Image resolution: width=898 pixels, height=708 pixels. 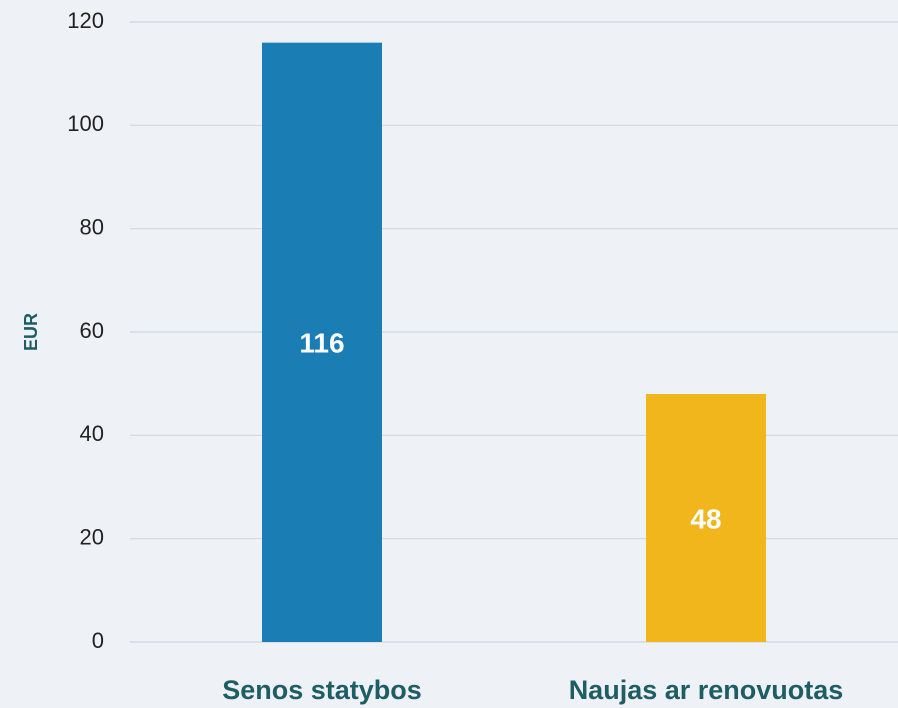 I want to click on data-label: 48, so click(x=705, y=518).